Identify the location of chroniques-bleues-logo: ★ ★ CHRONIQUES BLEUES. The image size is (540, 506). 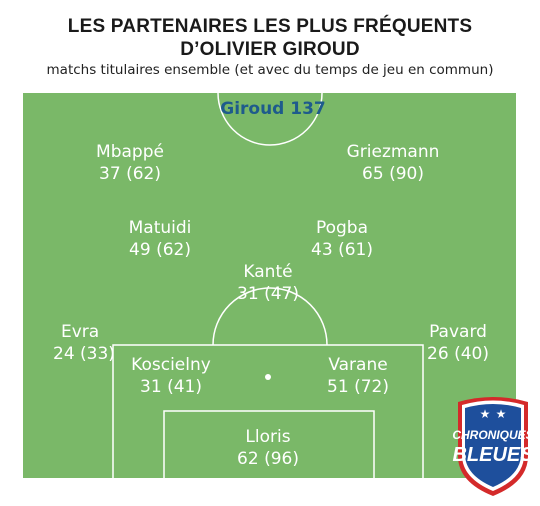
(493, 446).